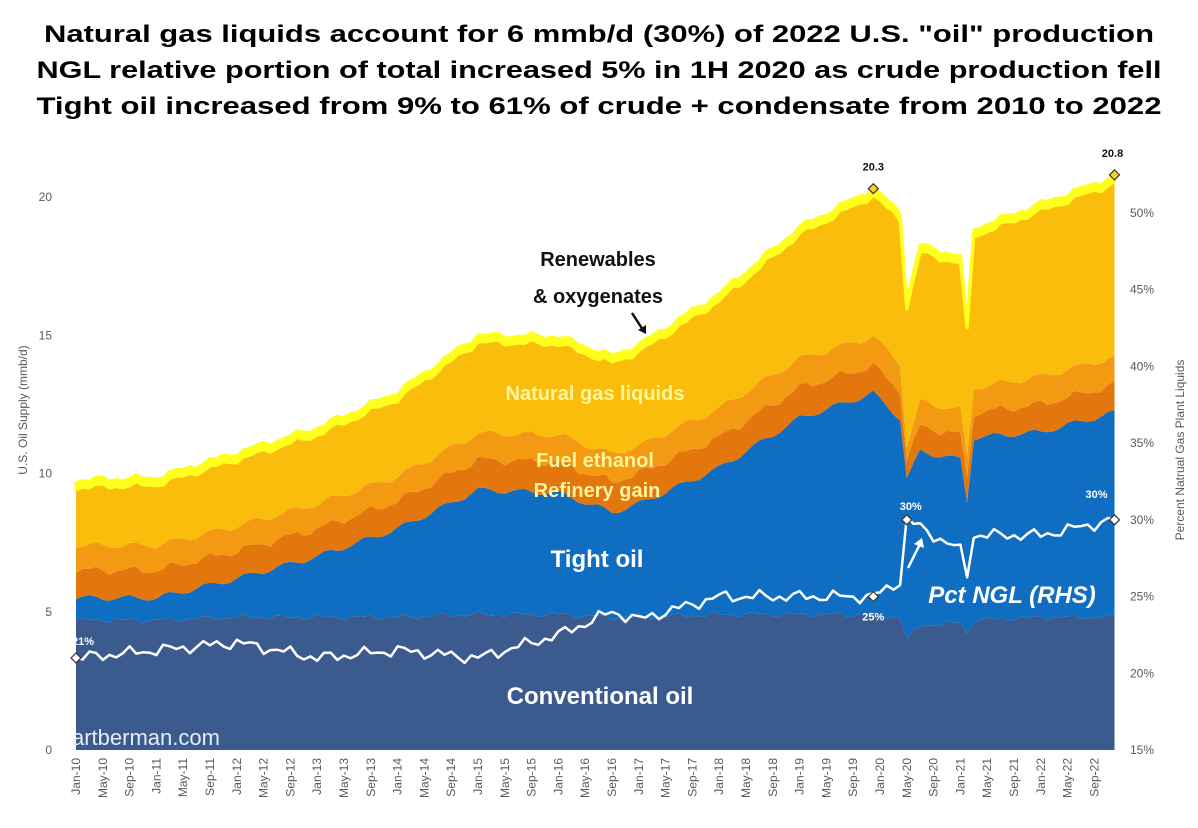 Image resolution: width=1198 pixels, height=828 pixels. I want to click on x-tick-label: Sep-17, so click(692, 777).